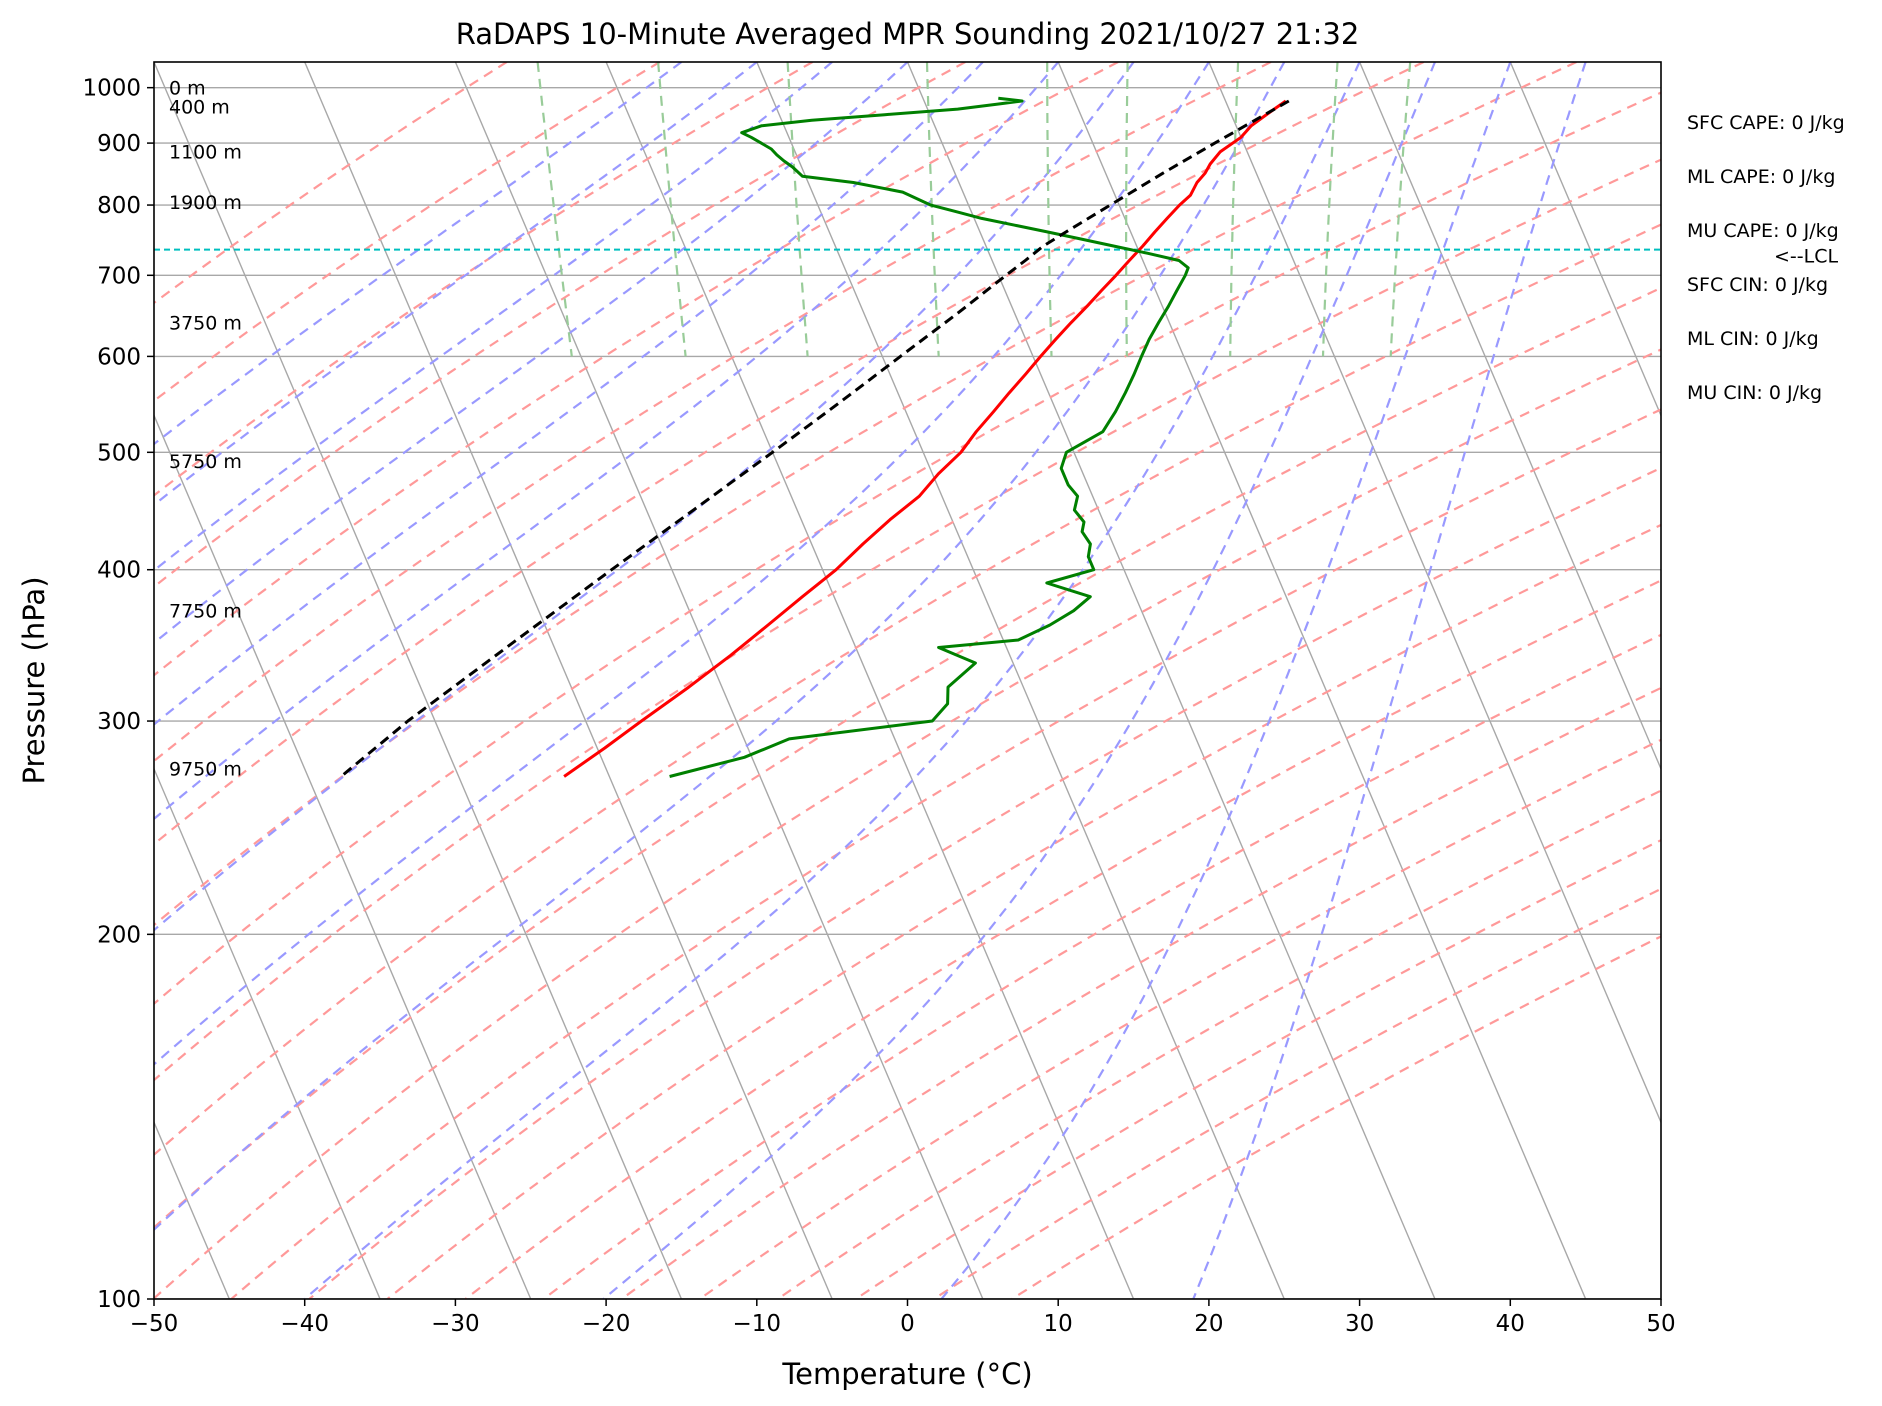 The width and height of the screenshot is (1882, 1406). What do you see at coordinates (1766, 123) in the screenshot?
I see `index-label: SFC CAPE: 0 J/kg` at bounding box center [1766, 123].